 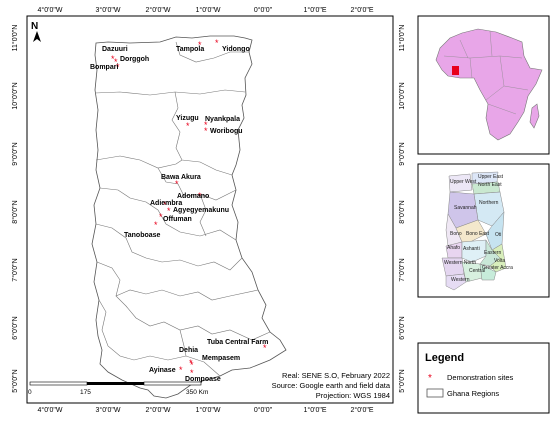 What do you see at coordinates (177, 219) in the screenshot?
I see `site-label: Offuman` at bounding box center [177, 219].